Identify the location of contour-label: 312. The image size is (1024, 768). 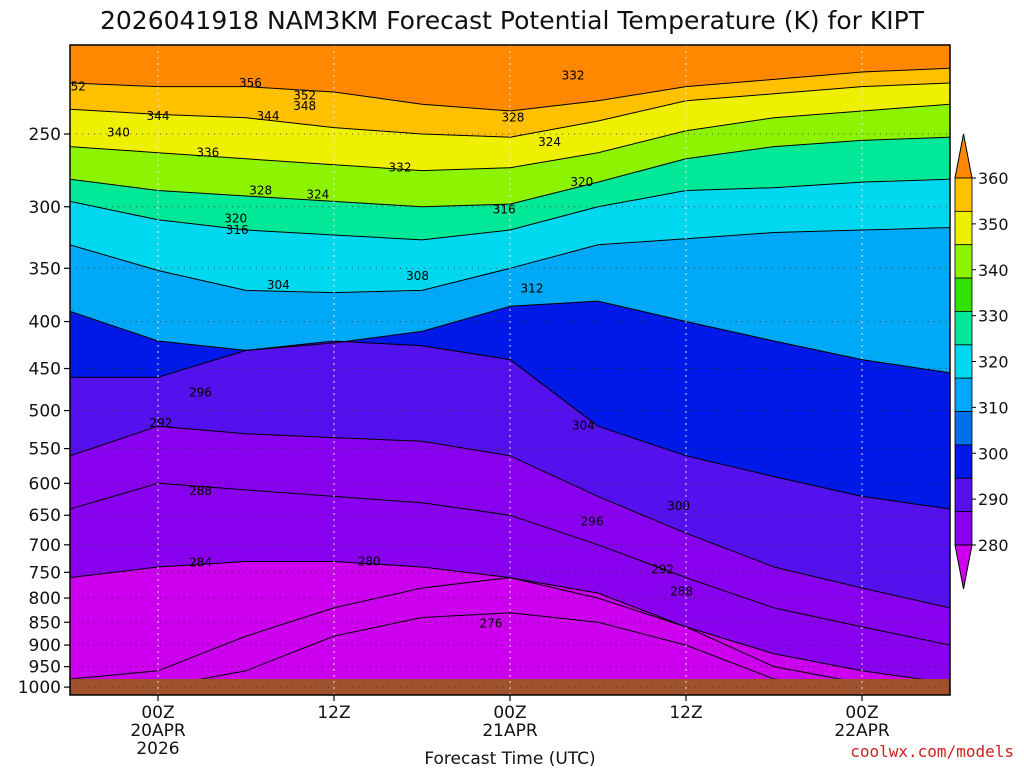
(532, 288).